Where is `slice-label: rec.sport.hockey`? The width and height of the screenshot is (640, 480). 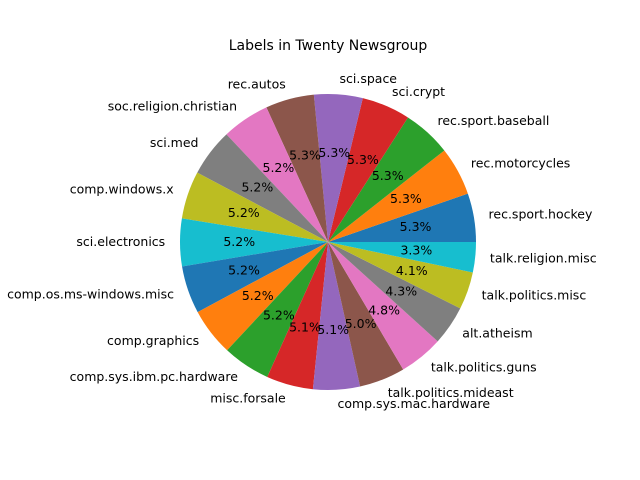
slice-label: rec.sport.hockey is located at coordinates (541, 213).